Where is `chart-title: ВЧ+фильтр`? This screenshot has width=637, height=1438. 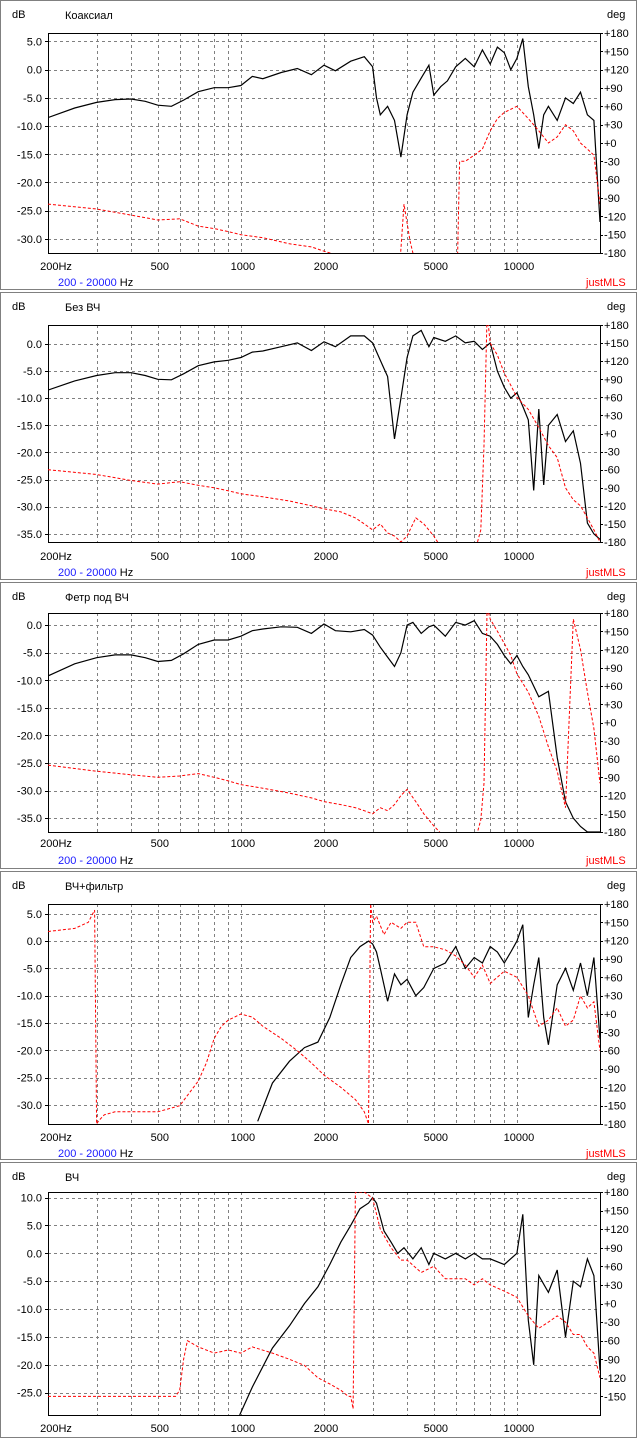
chart-title: ВЧ+фильтр is located at coordinates (94, 887).